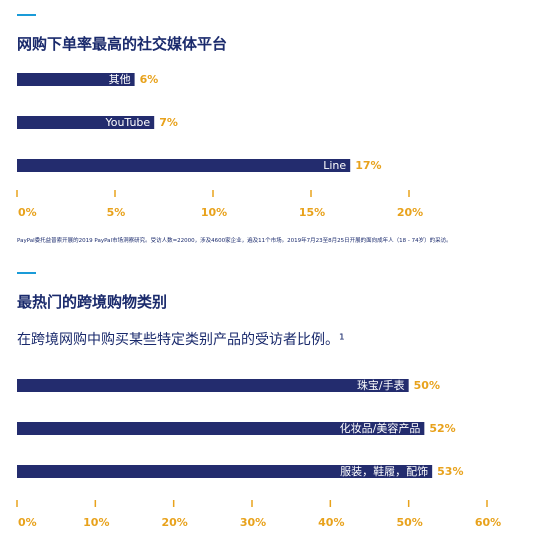 The height and width of the screenshot is (542, 545). What do you see at coordinates (214, 212) in the screenshot?
I see `platform-tick-label: 10%` at bounding box center [214, 212].